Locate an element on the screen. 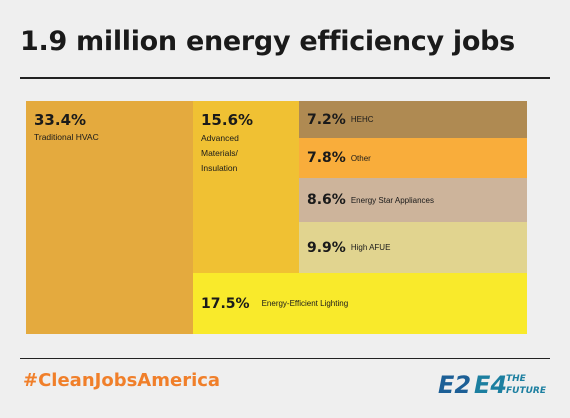 The image size is (570, 418). tile-label: Other is located at coordinates (360, 158).